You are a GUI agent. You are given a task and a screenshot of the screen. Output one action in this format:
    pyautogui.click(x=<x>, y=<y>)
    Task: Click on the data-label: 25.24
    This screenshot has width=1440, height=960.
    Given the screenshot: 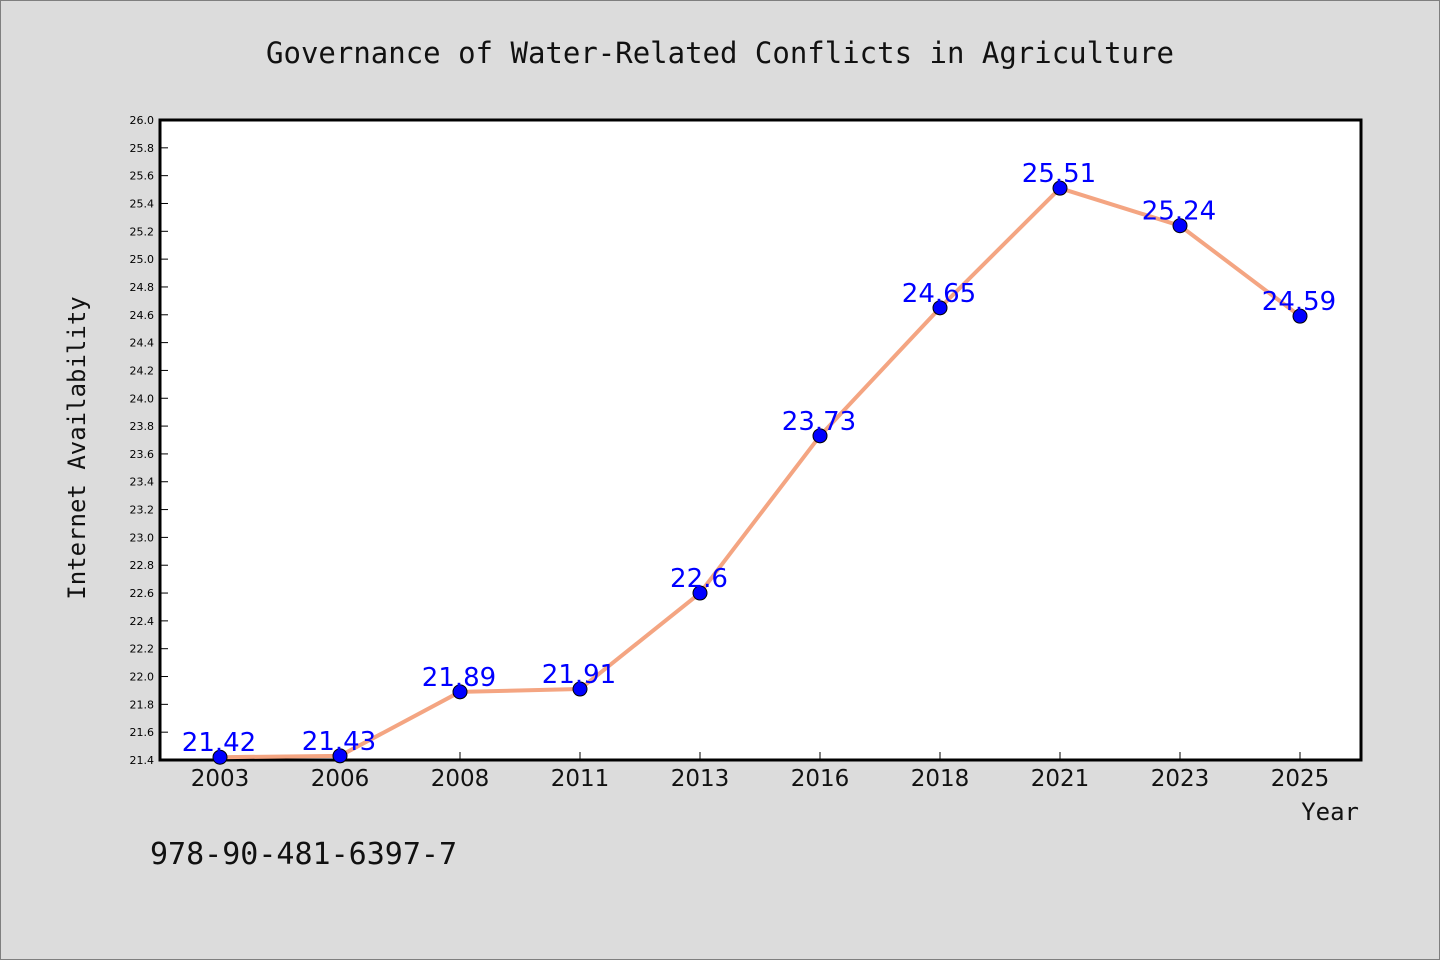 What is the action you would take?
    pyautogui.click(x=1179, y=212)
    